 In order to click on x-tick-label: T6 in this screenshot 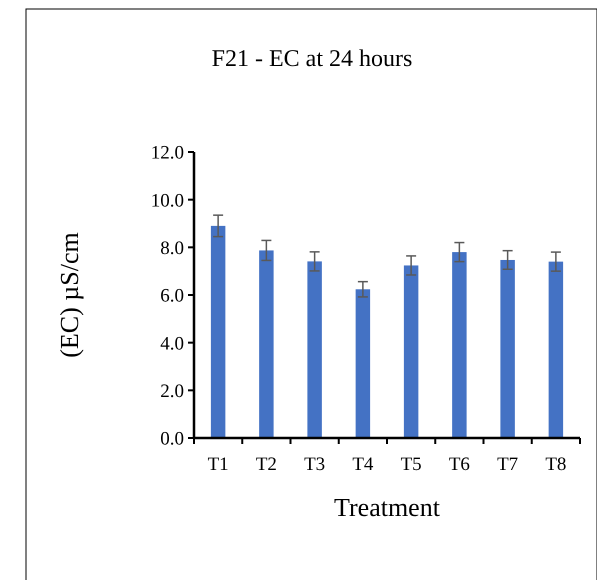, I will do `click(459, 464)`.